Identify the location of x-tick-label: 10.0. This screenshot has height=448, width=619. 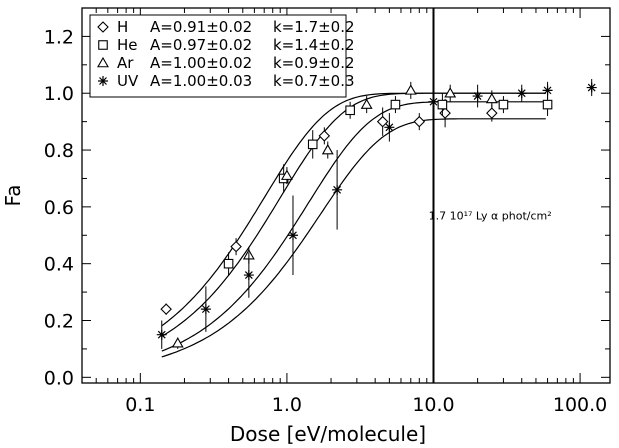
(433, 405).